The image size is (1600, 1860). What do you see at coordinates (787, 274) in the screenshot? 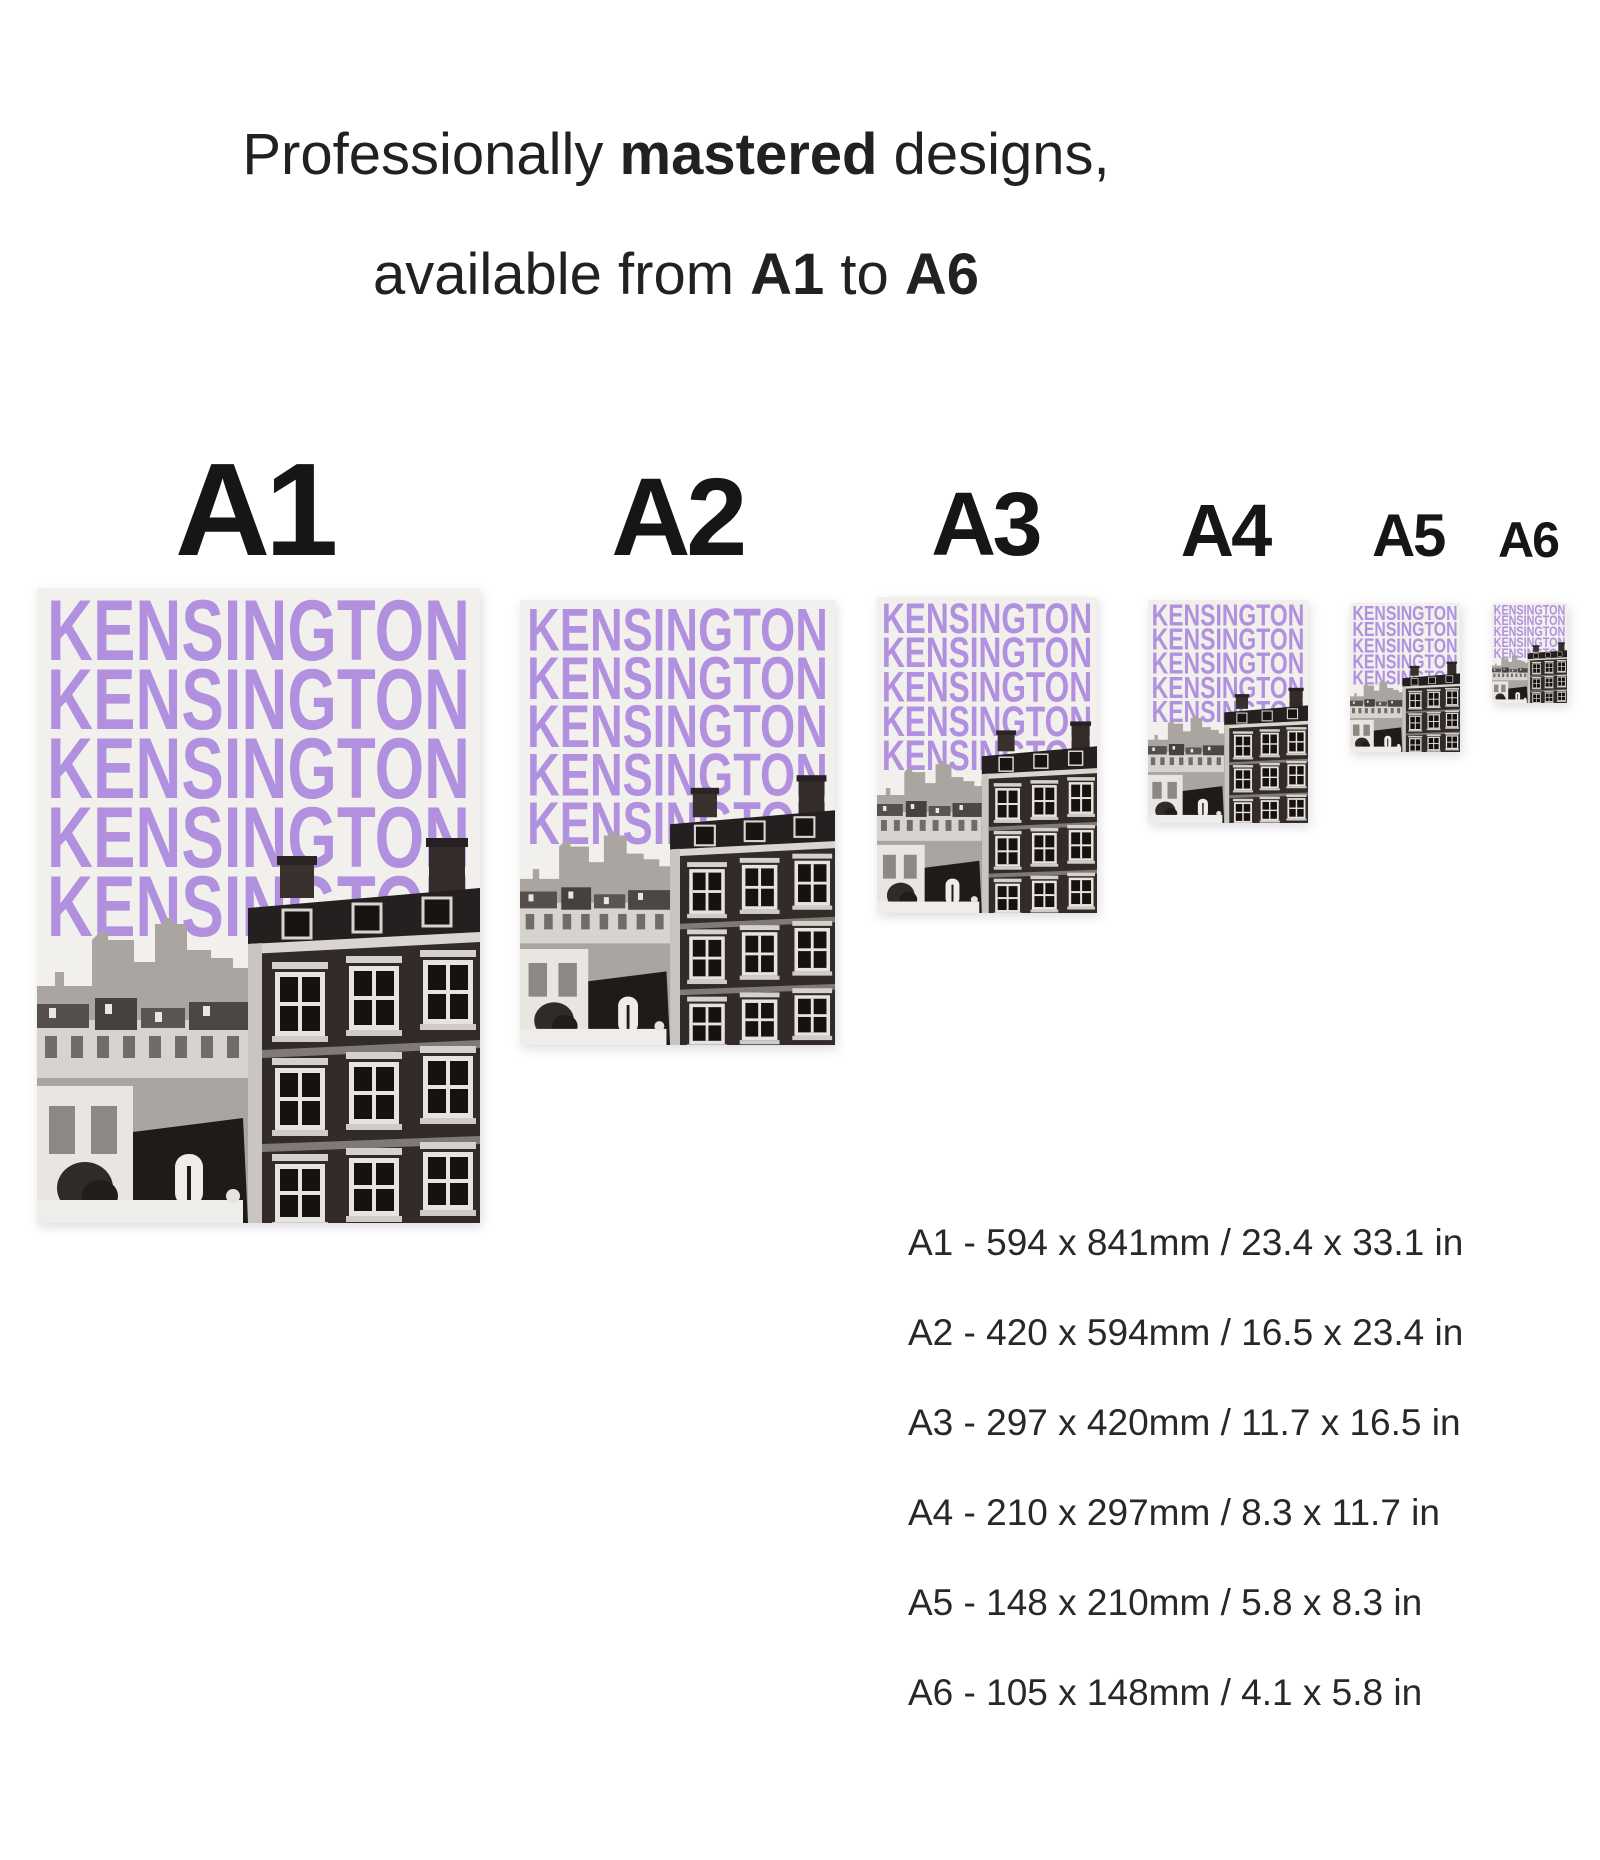
I see `title-text-bold: A1` at bounding box center [787, 274].